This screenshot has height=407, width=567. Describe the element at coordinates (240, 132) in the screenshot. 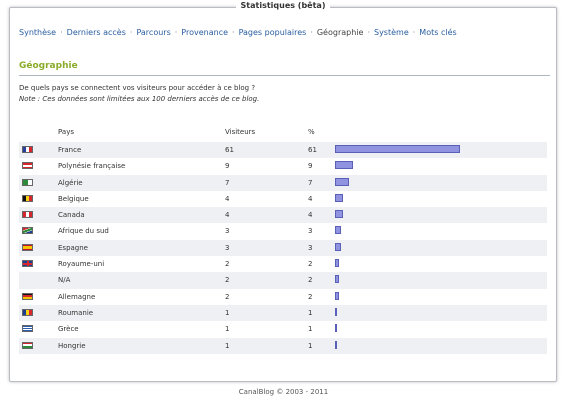

I see `header-visiteurs: Visiteurs` at that location.